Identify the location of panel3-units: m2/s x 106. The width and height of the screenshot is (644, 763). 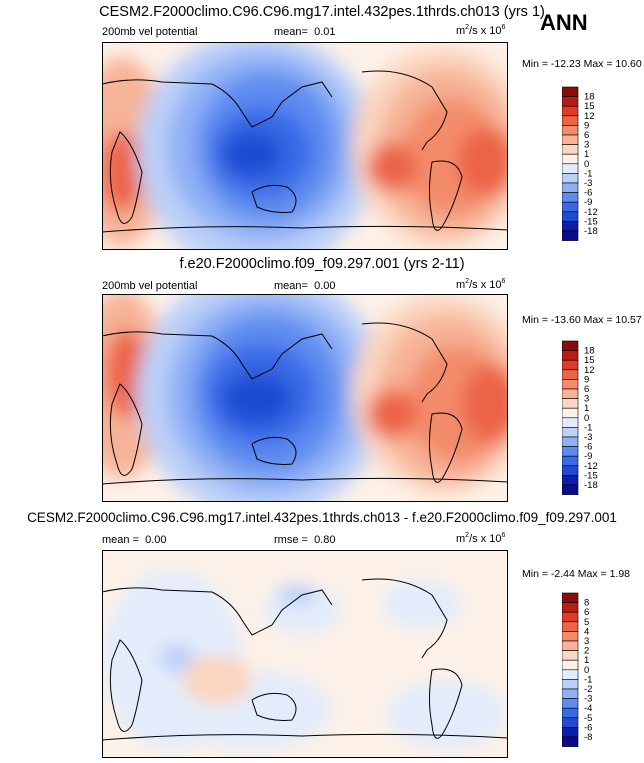
(481, 538).